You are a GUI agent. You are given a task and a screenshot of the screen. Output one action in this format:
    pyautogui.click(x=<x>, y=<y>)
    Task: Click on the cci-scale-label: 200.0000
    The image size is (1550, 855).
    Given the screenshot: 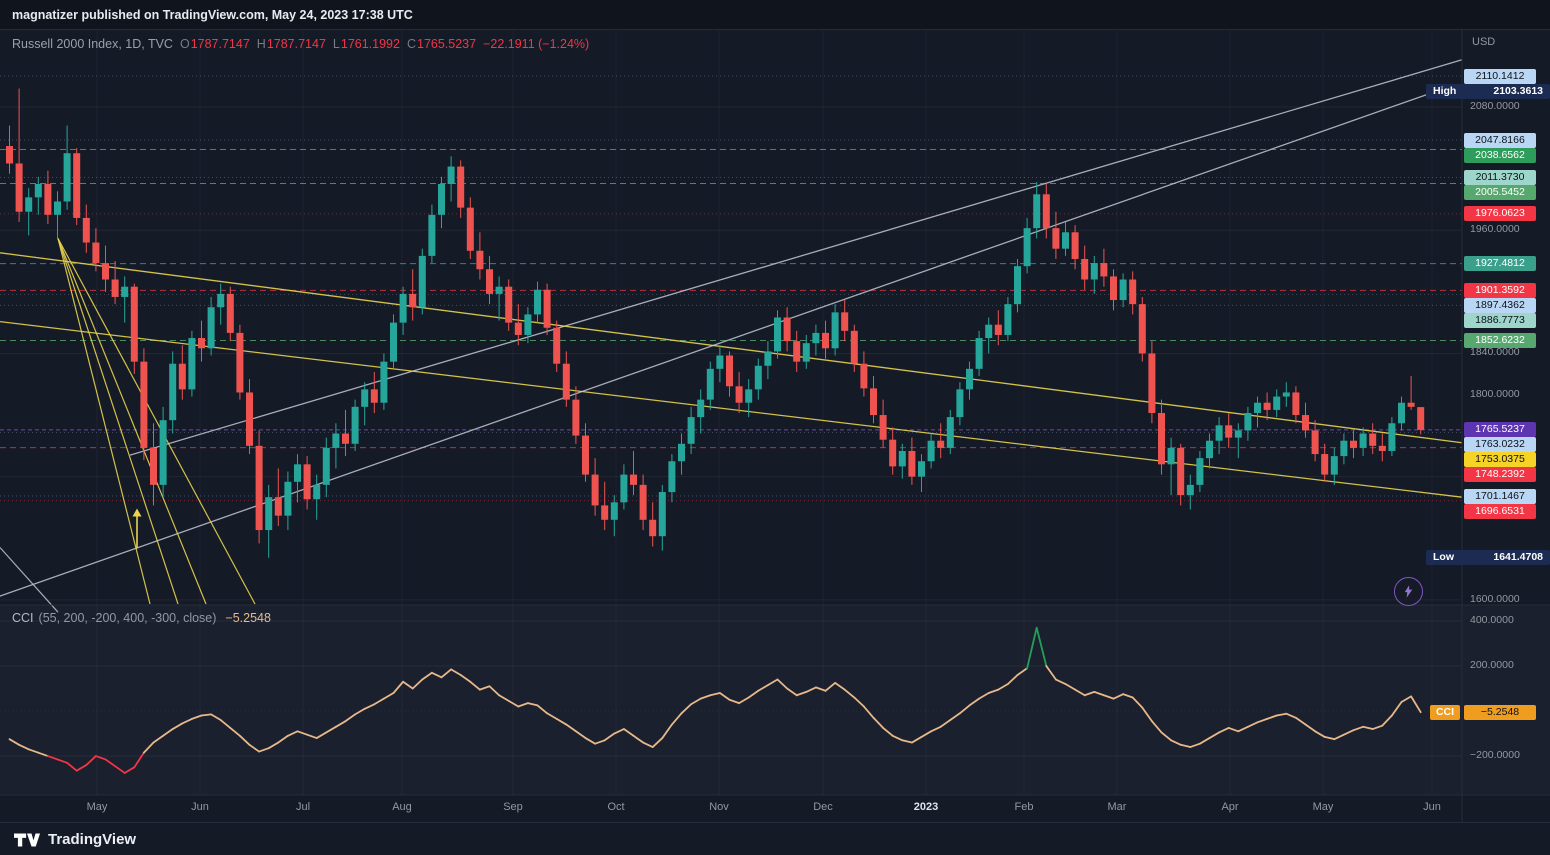 What is the action you would take?
    pyautogui.click(x=1492, y=665)
    